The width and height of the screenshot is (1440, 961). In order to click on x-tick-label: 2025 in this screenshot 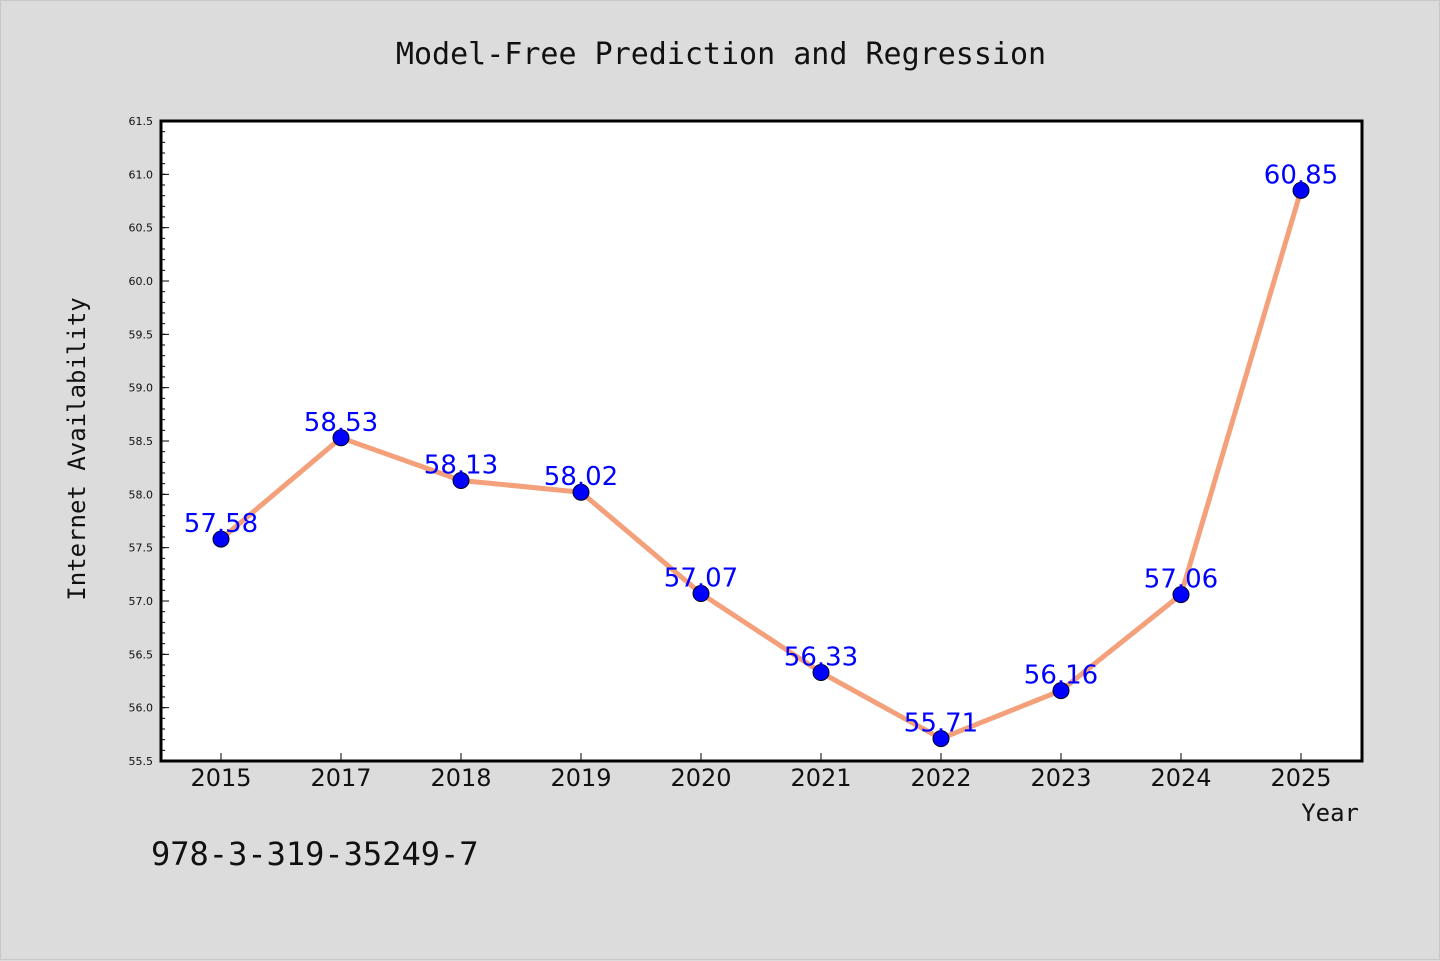, I will do `click(1300, 778)`.